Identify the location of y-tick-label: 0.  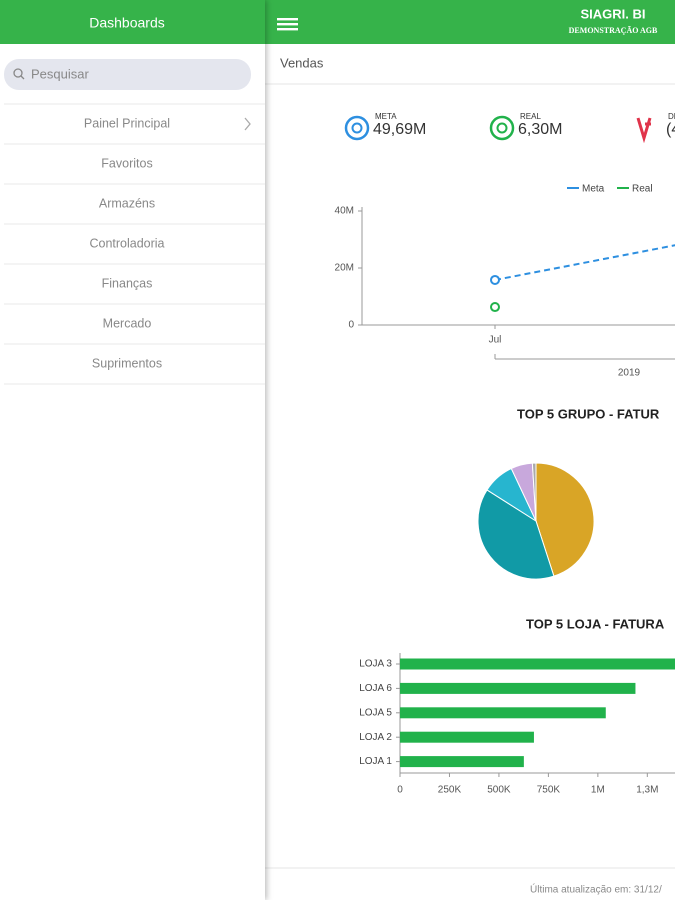
(351, 325).